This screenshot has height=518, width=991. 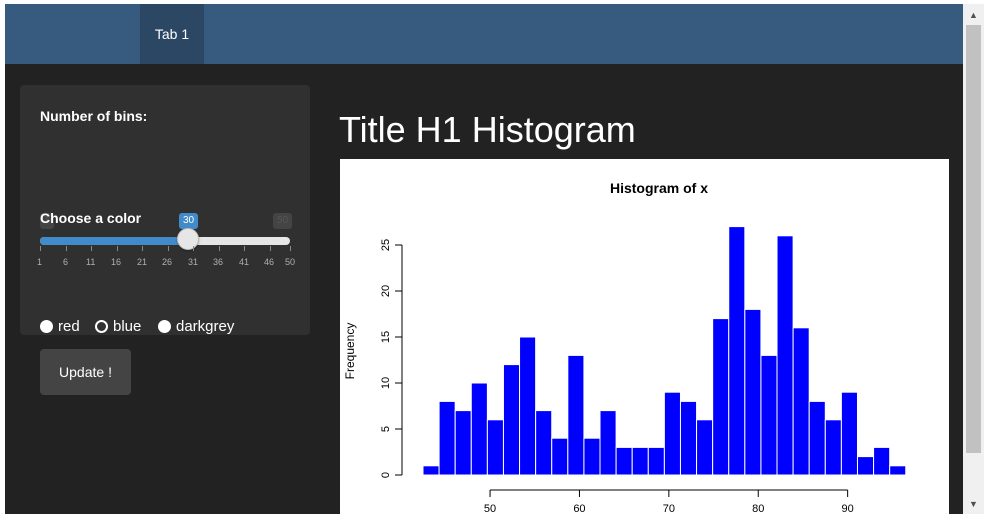 I want to click on slider-tick-label: 21, so click(x=142, y=262).